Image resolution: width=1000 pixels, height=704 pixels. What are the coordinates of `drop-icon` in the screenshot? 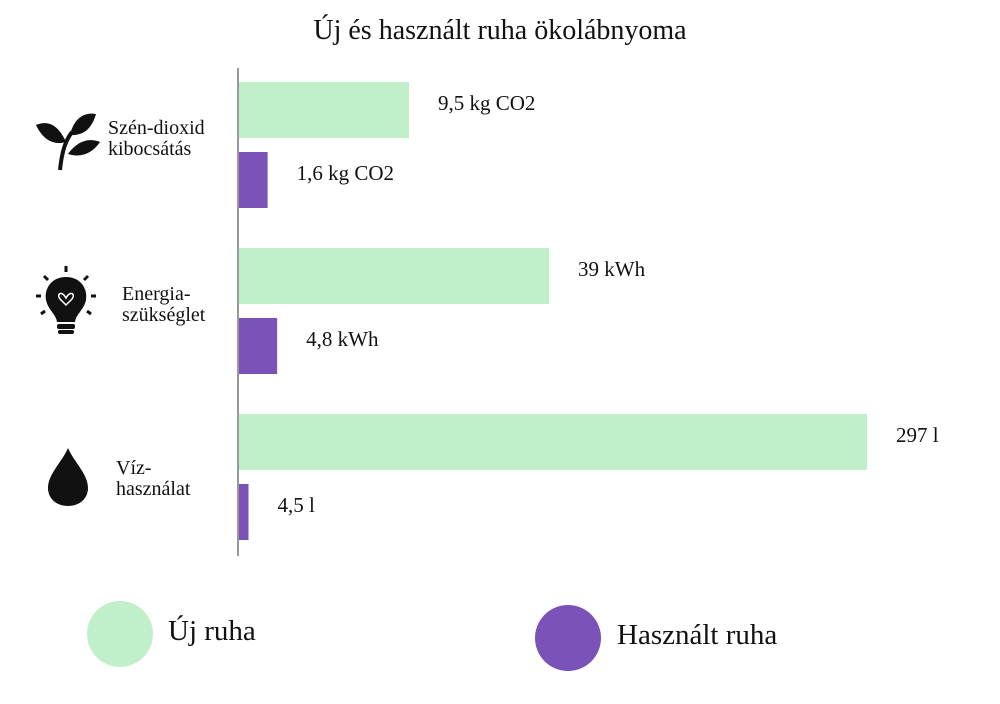 It's located at (68, 477).